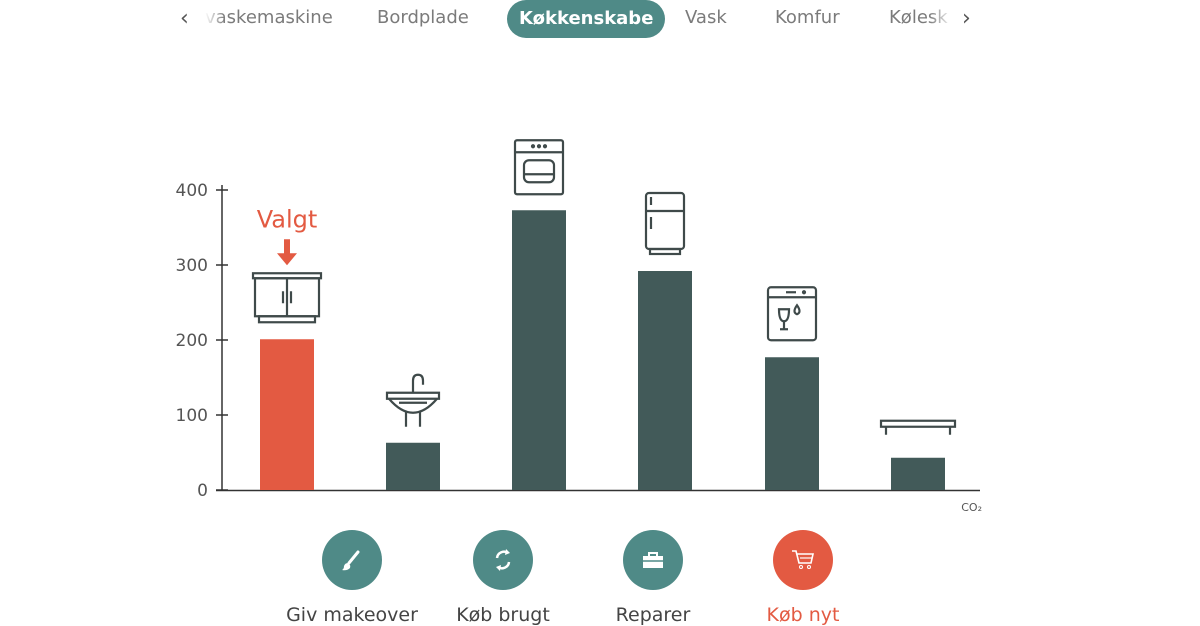 This screenshot has height=626, width=1200. What do you see at coordinates (803, 560) in the screenshot?
I see `cart-icon` at bounding box center [803, 560].